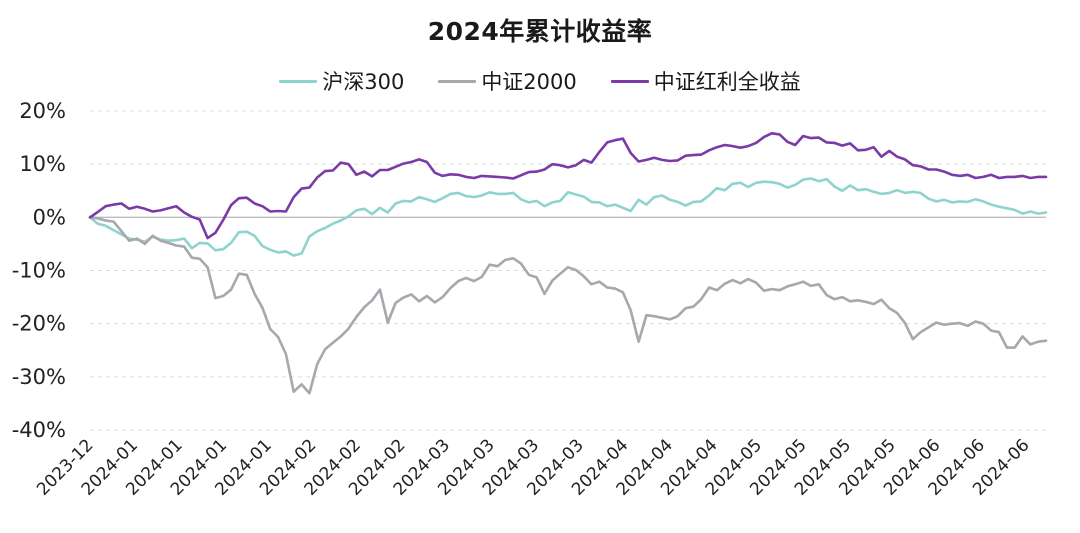 This screenshot has width=1080, height=533. Describe the element at coordinates (568, 217) in the screenshot. I see `series-line-hs300` at that location.